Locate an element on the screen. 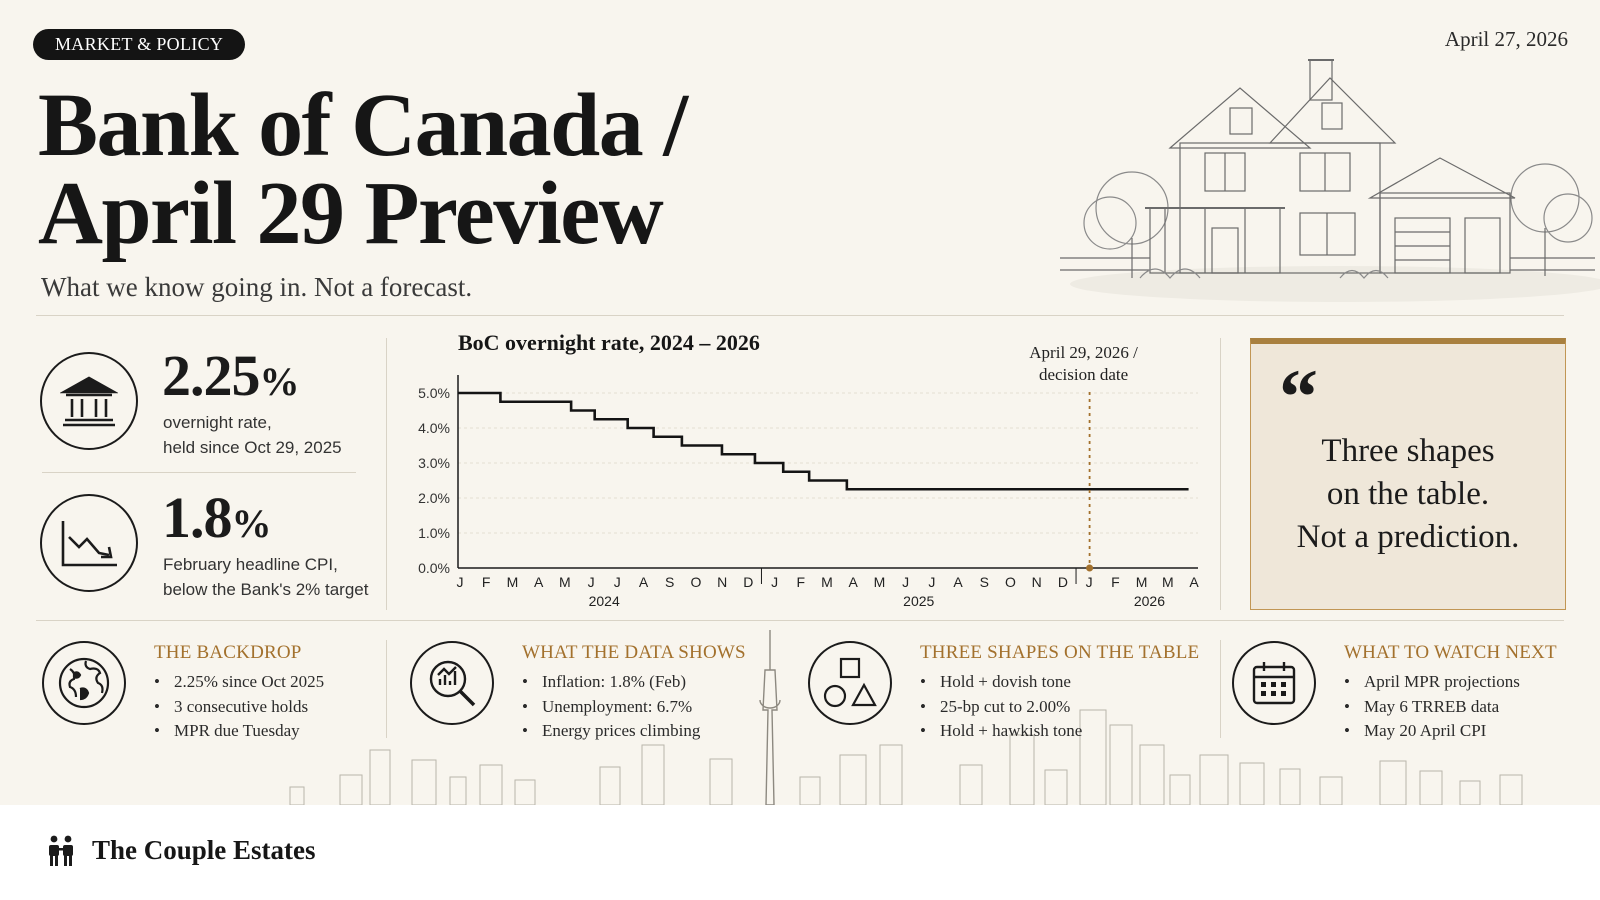 This screenshot has width=1600, height=900. list-item: Inflation: 1.8% (Feb) is located at coordinates (611, 682).